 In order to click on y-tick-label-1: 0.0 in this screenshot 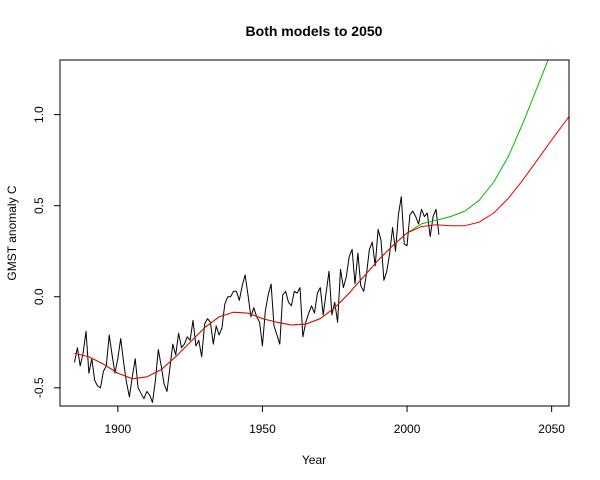, I will do `click(39, 296)`.